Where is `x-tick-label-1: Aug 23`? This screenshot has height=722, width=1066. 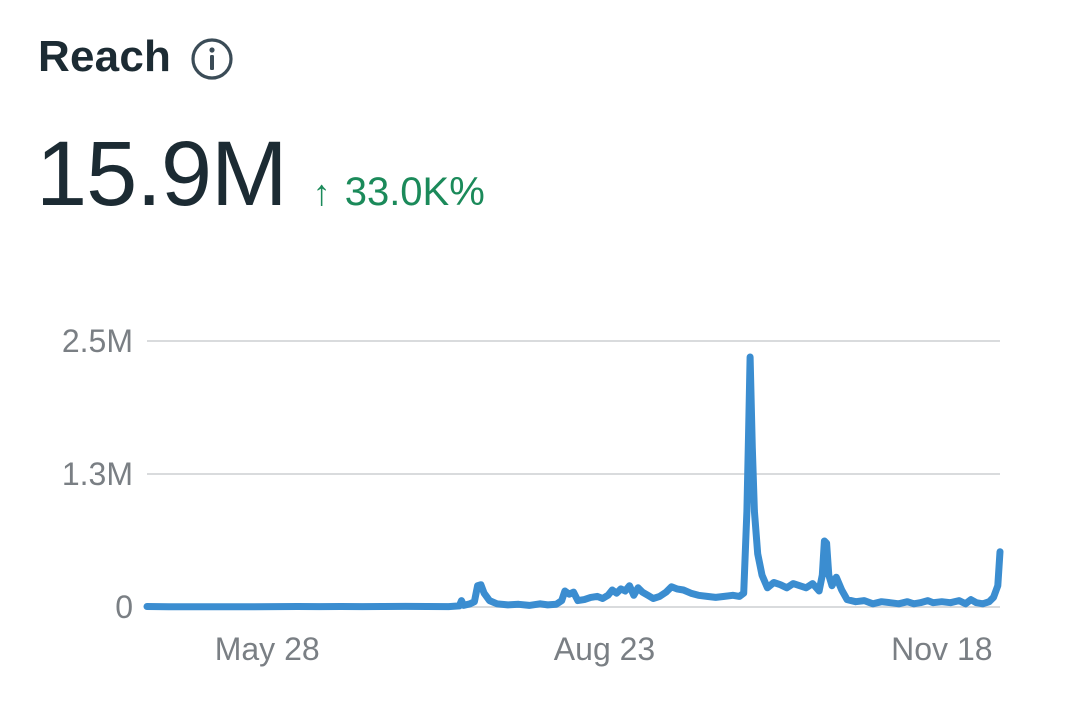
x-tick-label-1: Aug 23 is located at coordinates (604, 649).